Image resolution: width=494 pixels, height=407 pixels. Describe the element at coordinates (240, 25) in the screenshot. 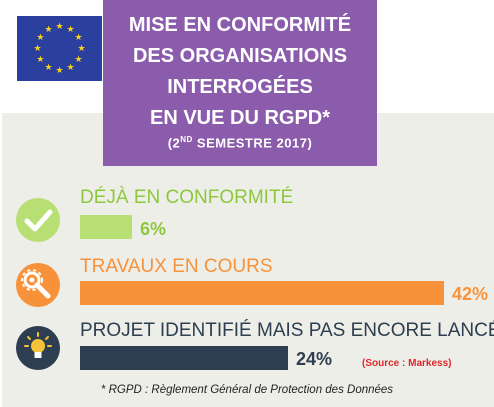

I see `title-line-1: MISE EN CONFORMITÉ` at that location.